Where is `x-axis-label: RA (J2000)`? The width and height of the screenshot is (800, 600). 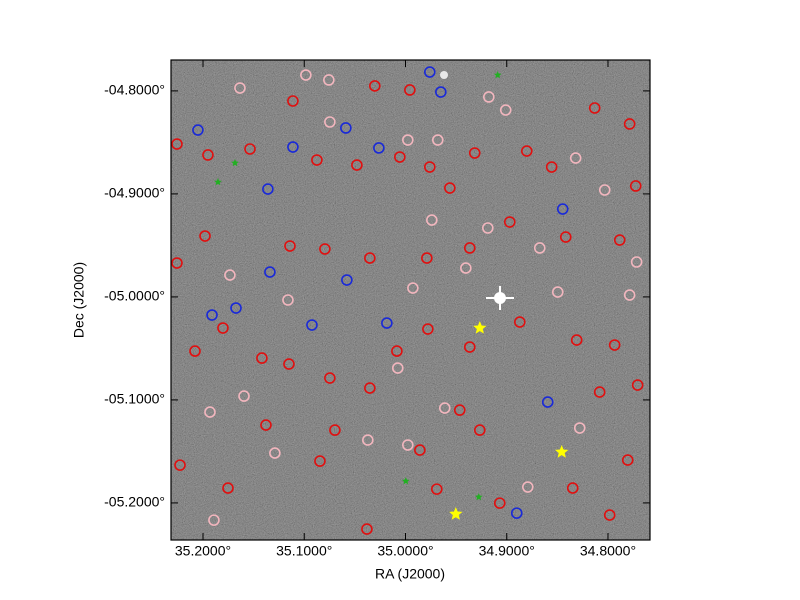 x-axis-label: RA (J2000) is located at coordinates (410, 574).